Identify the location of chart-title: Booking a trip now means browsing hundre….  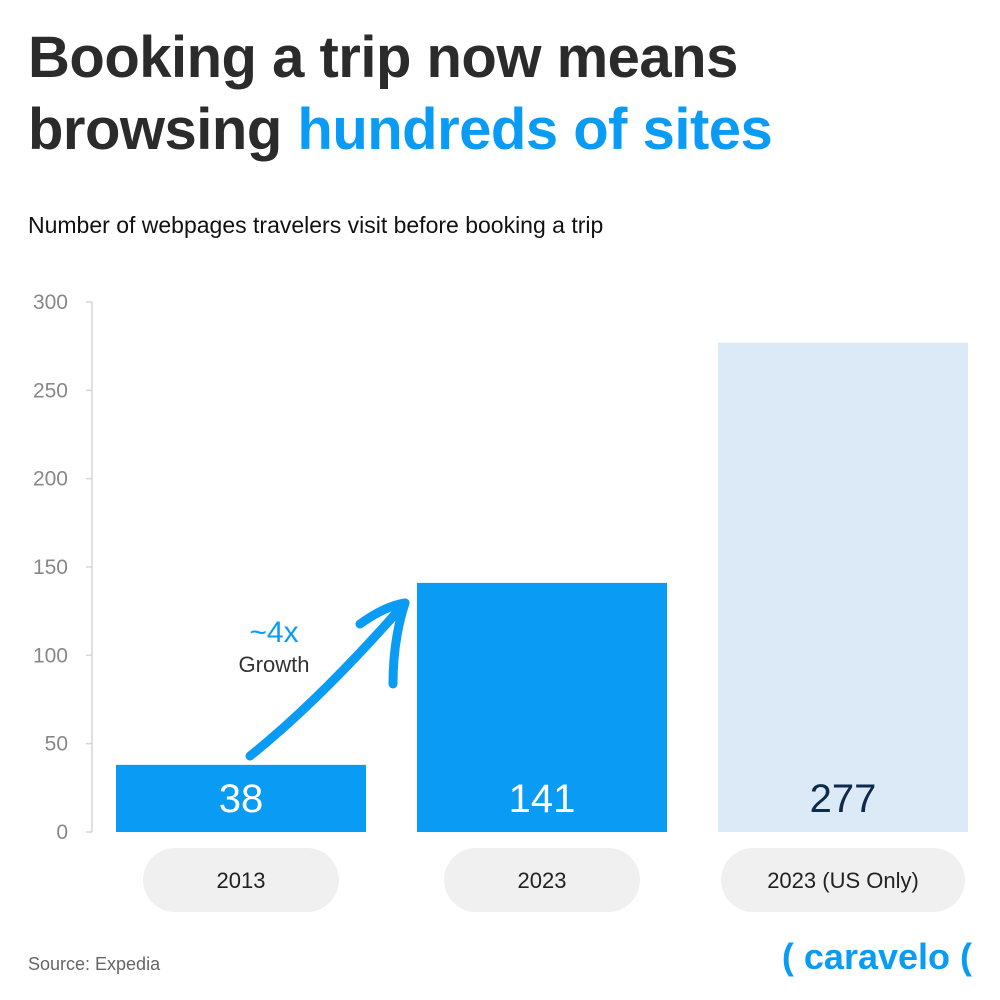
(503, 94).